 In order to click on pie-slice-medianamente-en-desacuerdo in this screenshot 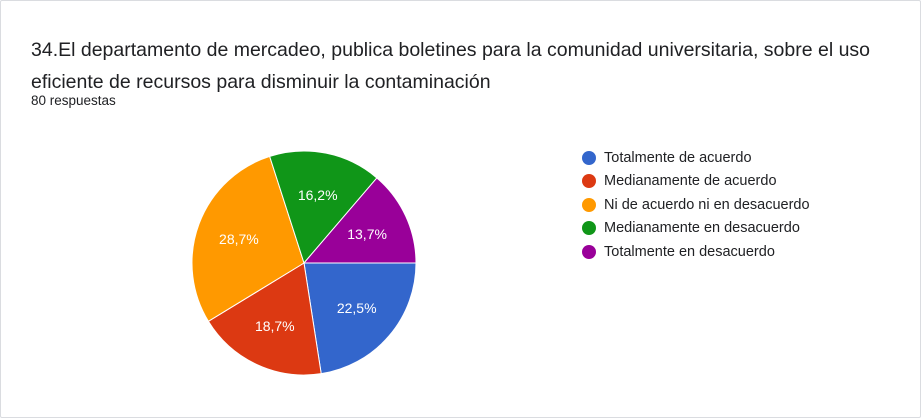, I will do `click(323, 207)`.